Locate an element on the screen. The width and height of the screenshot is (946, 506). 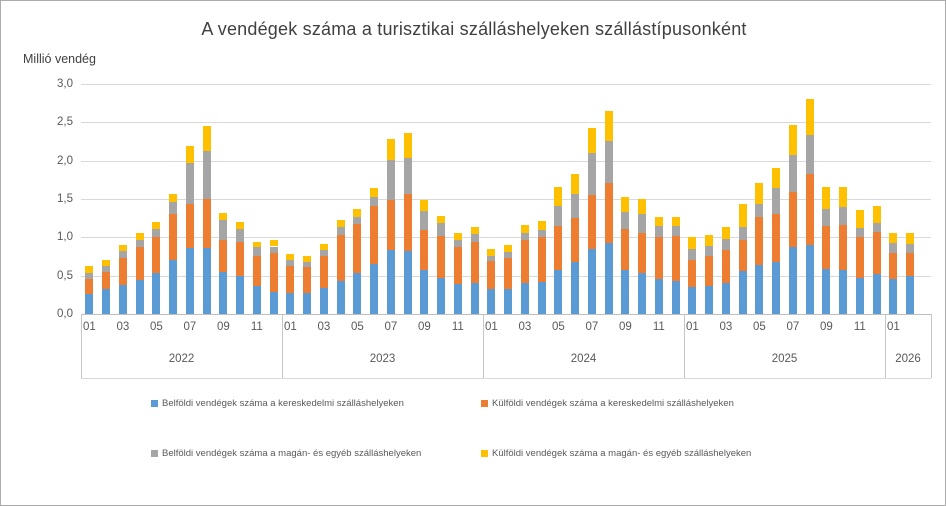
x-axis-year-label: 2026 is located at coordinates (908, 359).